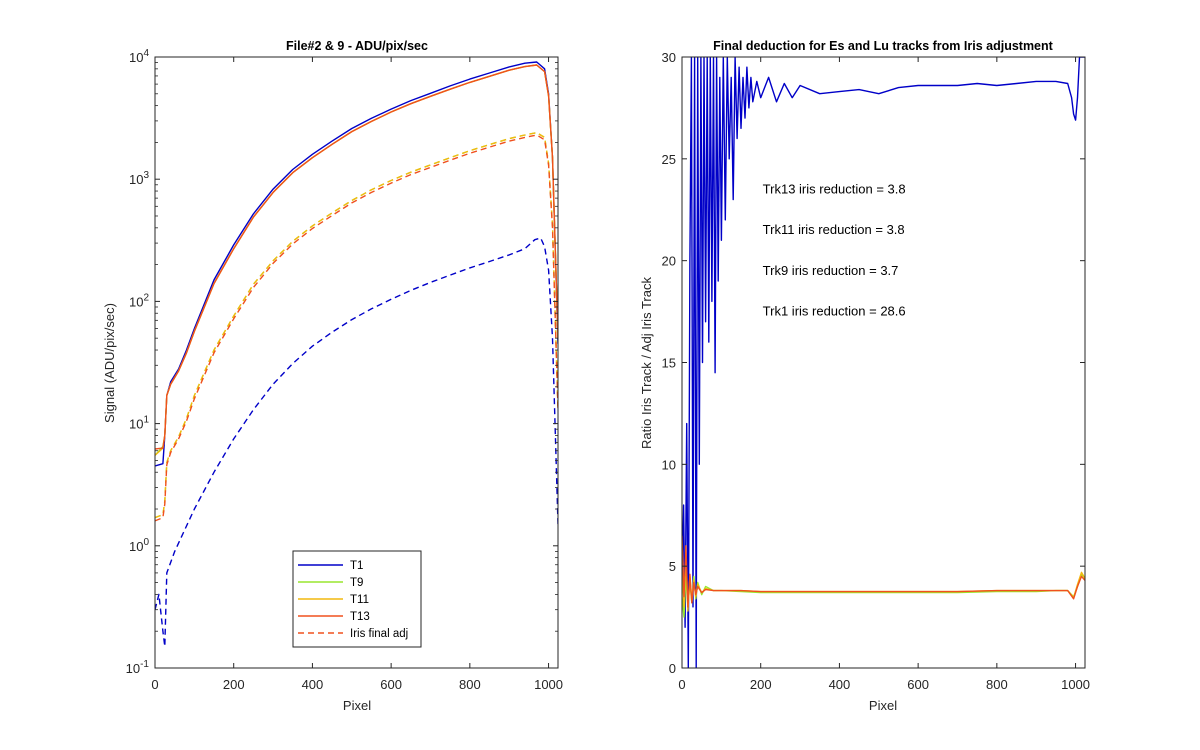 Image resolution: width=1200 pixels, height=750 pixels. What do you see at coordinates (669, 57) in the screenshot?
I see `y-tick-label: 30` at bounding box center [669, 57].